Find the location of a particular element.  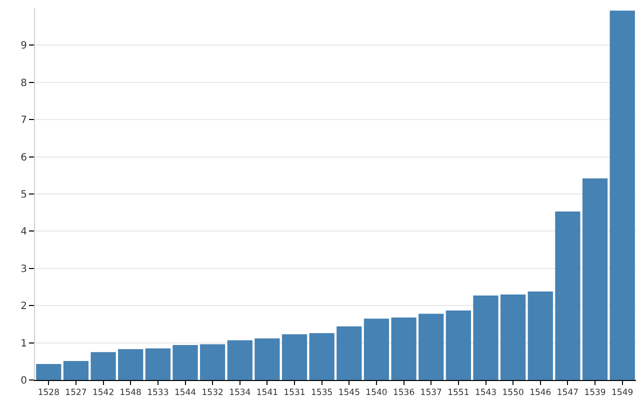

y-tick-label: 4 is located at coordinates (23, 232).